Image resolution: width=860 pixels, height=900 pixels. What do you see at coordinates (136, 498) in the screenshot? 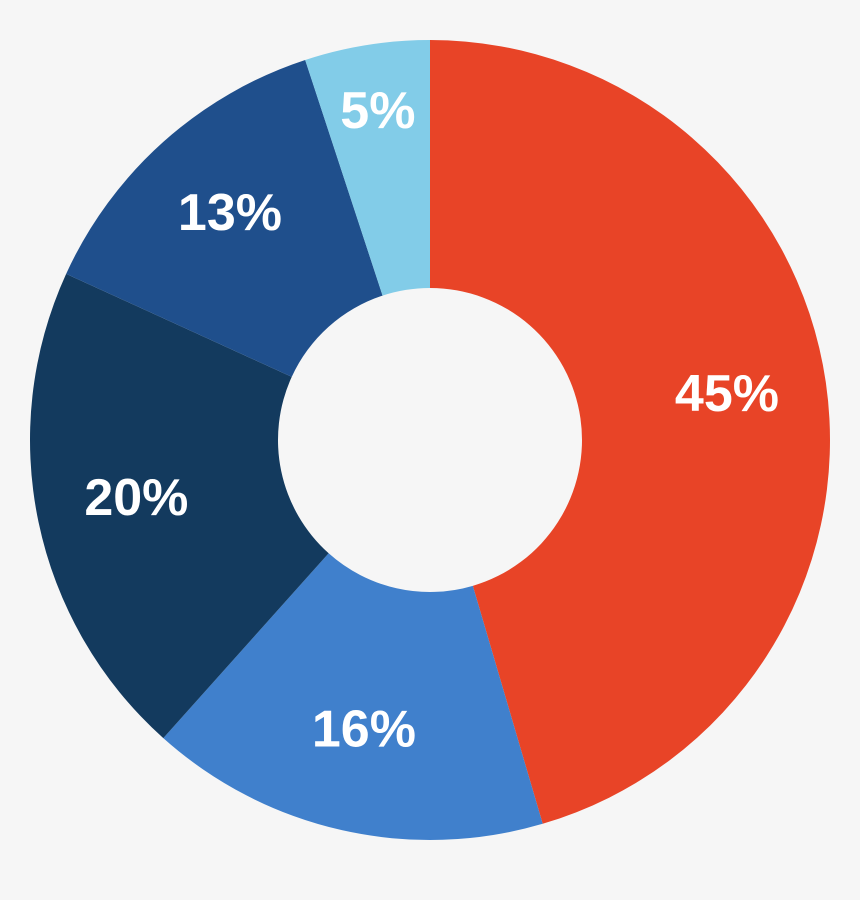
I see `value-label: 20%` at bounding box center [136, 498].